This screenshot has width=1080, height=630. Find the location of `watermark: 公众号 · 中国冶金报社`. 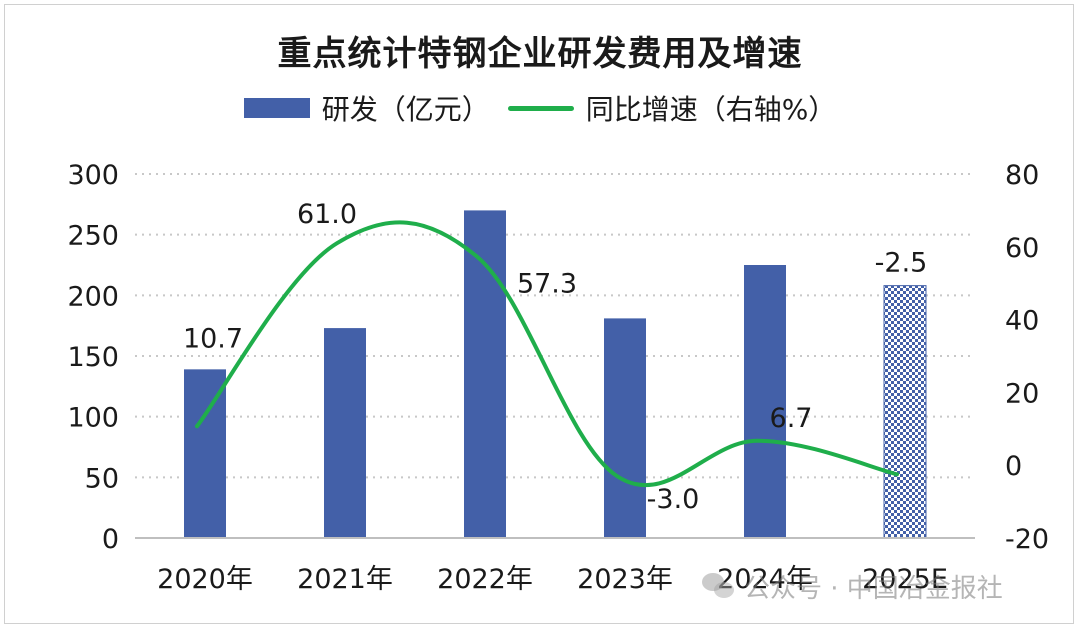

watermark: 公众号 · 中国冶金报社 is located at coordinates (852, 586).